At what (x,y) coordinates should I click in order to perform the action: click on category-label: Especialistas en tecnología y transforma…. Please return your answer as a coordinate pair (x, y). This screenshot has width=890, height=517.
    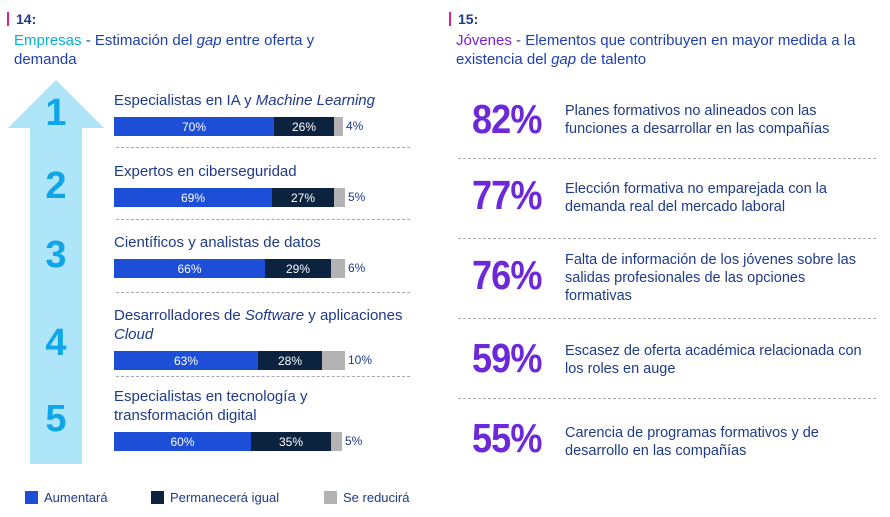
    Looking at the image, I should click on (211, 406).